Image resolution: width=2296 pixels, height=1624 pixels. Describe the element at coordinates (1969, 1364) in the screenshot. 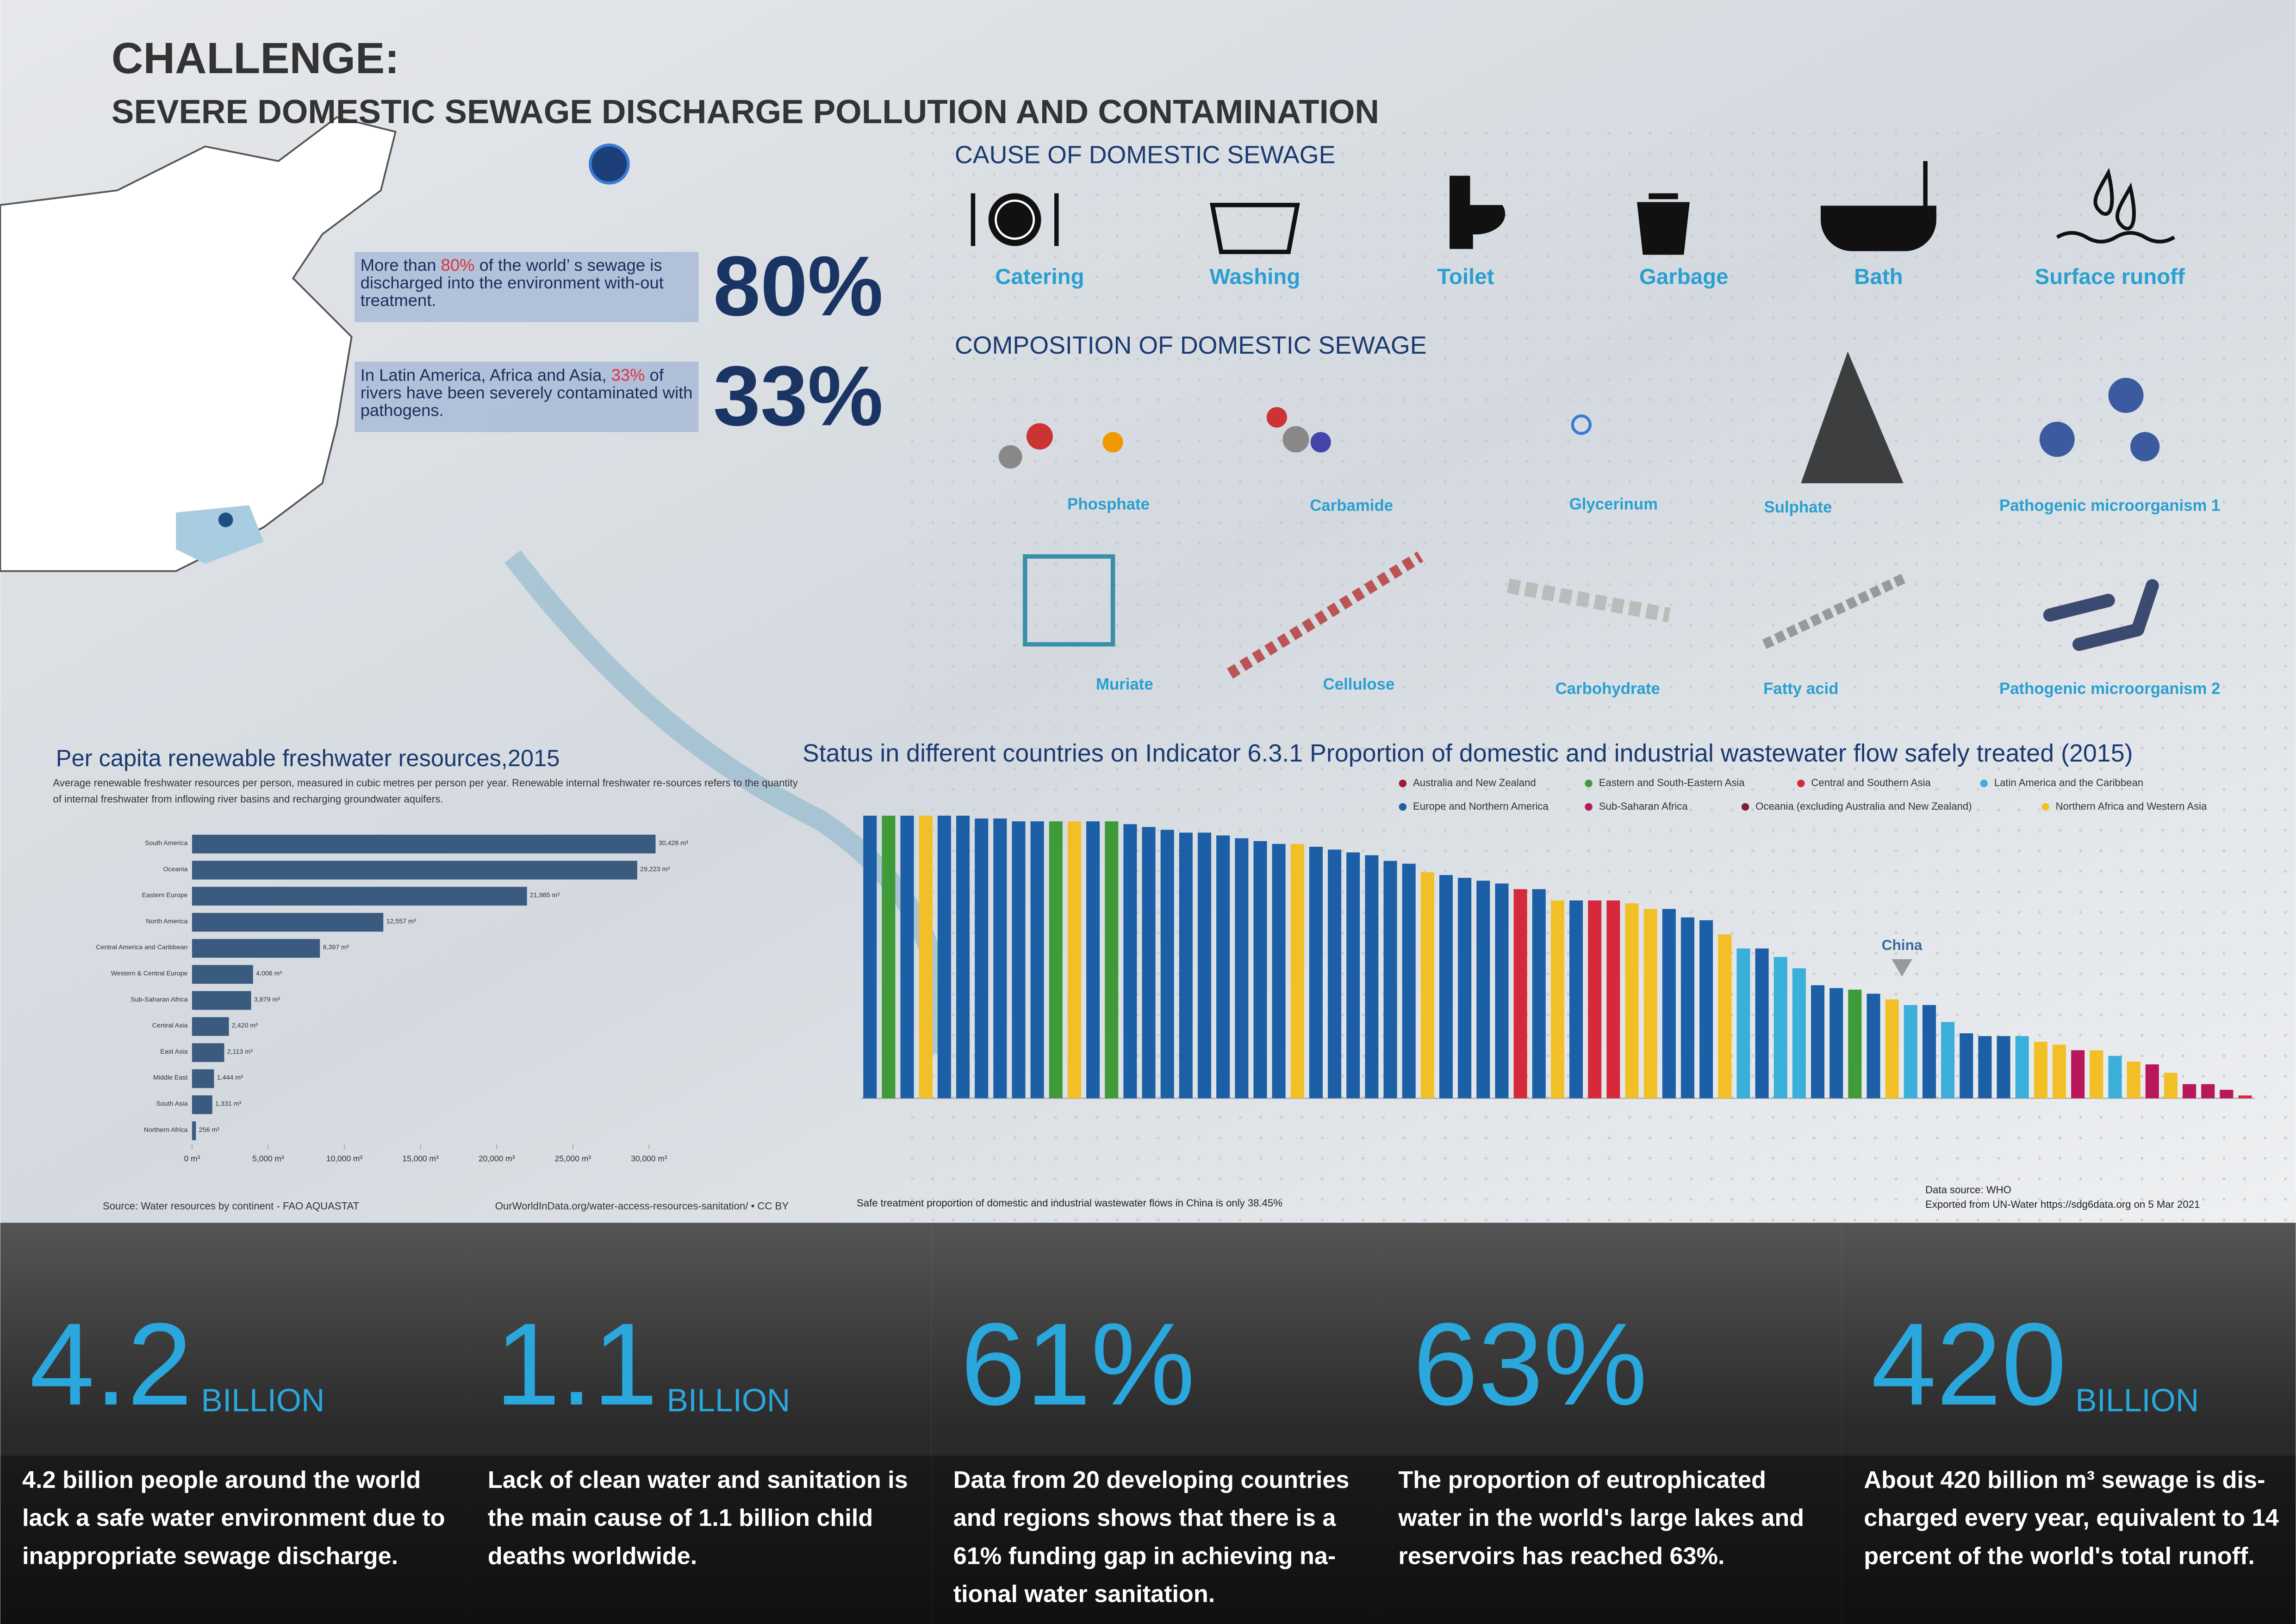

I see `fact-number: 420` at that location.